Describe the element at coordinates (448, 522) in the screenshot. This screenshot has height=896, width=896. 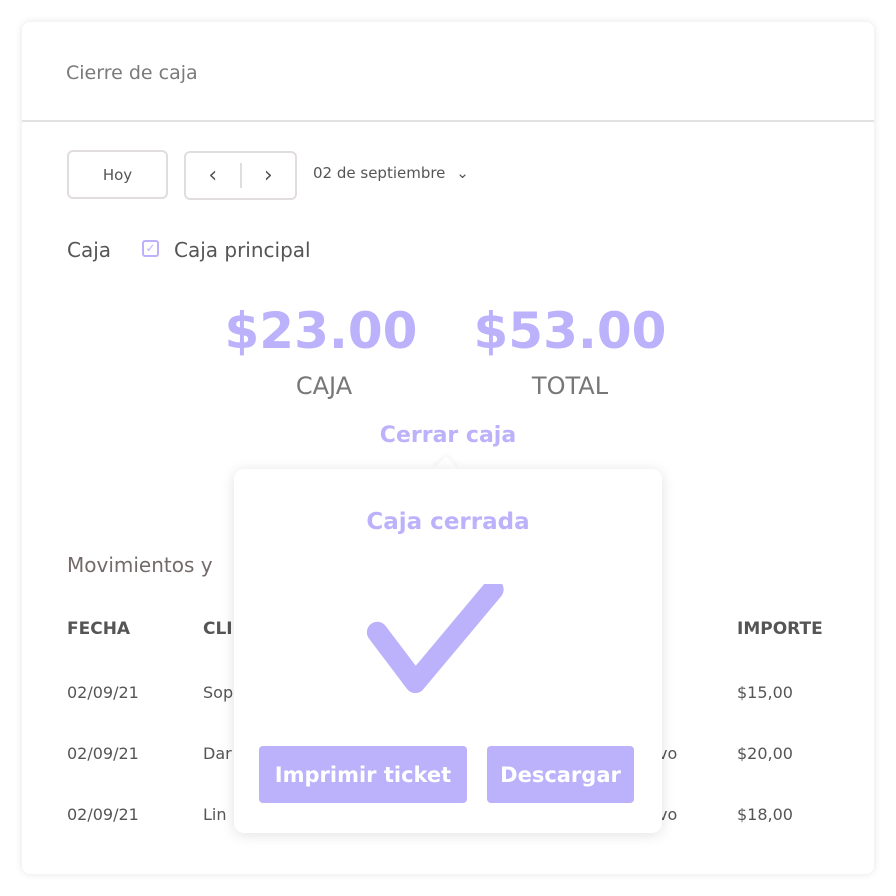
I see `popover-title: Caja cerrada` at that location.